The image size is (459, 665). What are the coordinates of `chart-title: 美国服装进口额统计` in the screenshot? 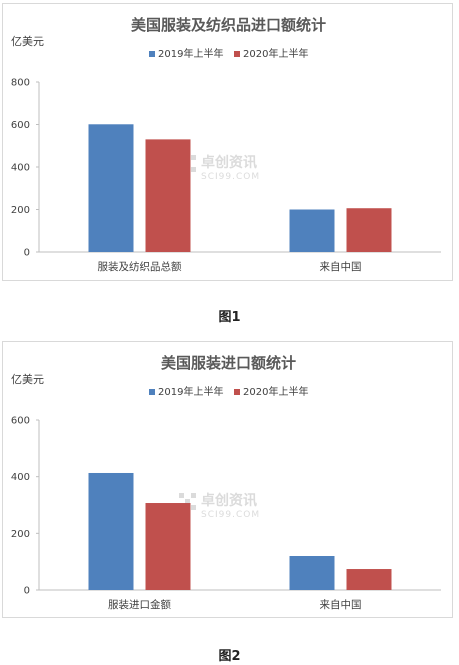 It's located at (228, 363).